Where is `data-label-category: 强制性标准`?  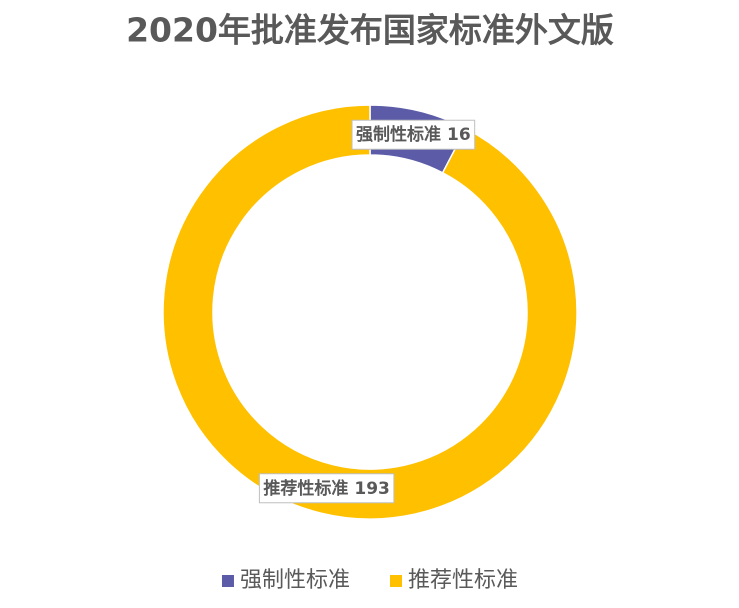
data-label-category: 强制性标准 is located at coordinates (398, 134).